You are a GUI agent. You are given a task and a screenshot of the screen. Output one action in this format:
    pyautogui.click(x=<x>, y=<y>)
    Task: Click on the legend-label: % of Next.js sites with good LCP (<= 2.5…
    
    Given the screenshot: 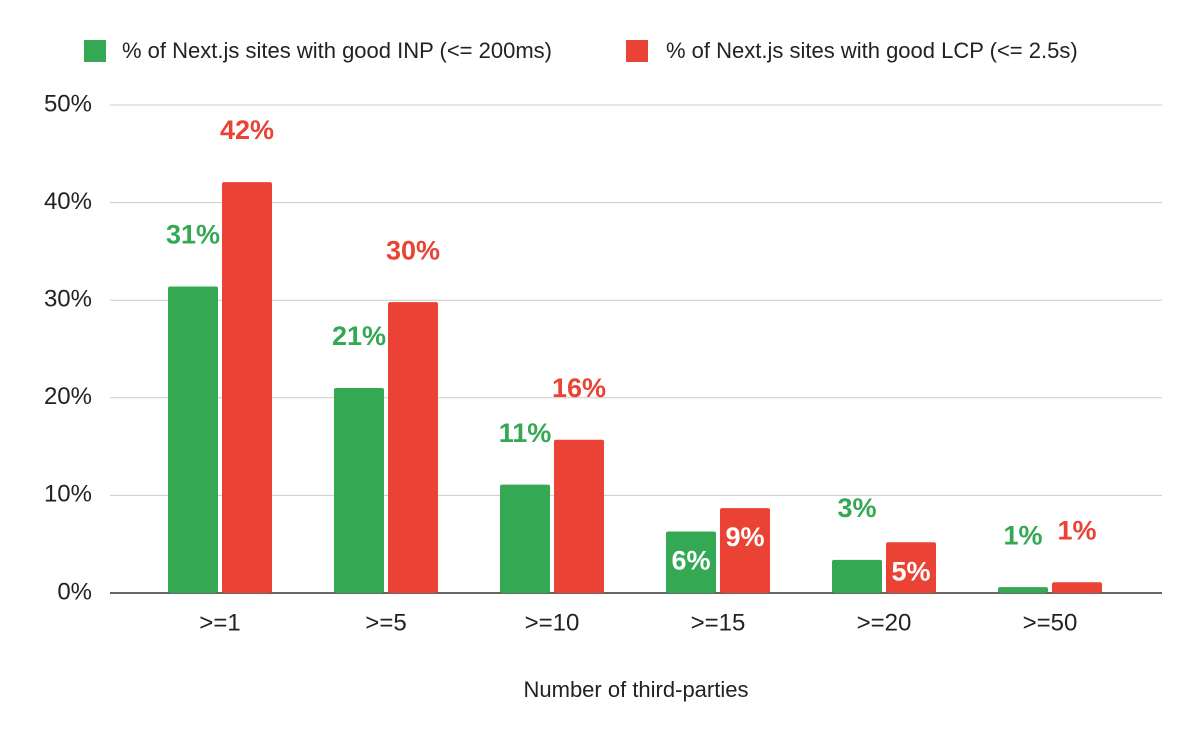 What is the action you would take?
    pyautogui.click(x=872, y=50)
    